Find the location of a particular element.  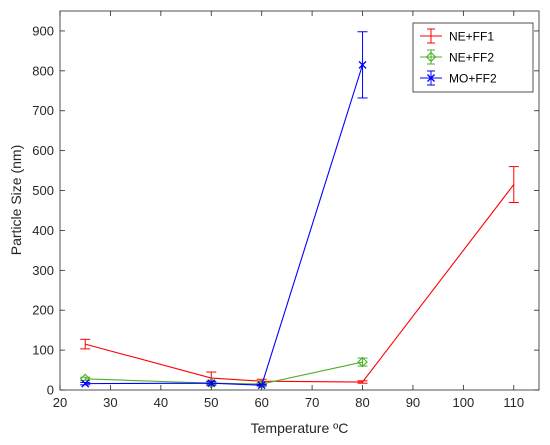

x-tick-label-50: 50 is located at coordinates (211, 402).